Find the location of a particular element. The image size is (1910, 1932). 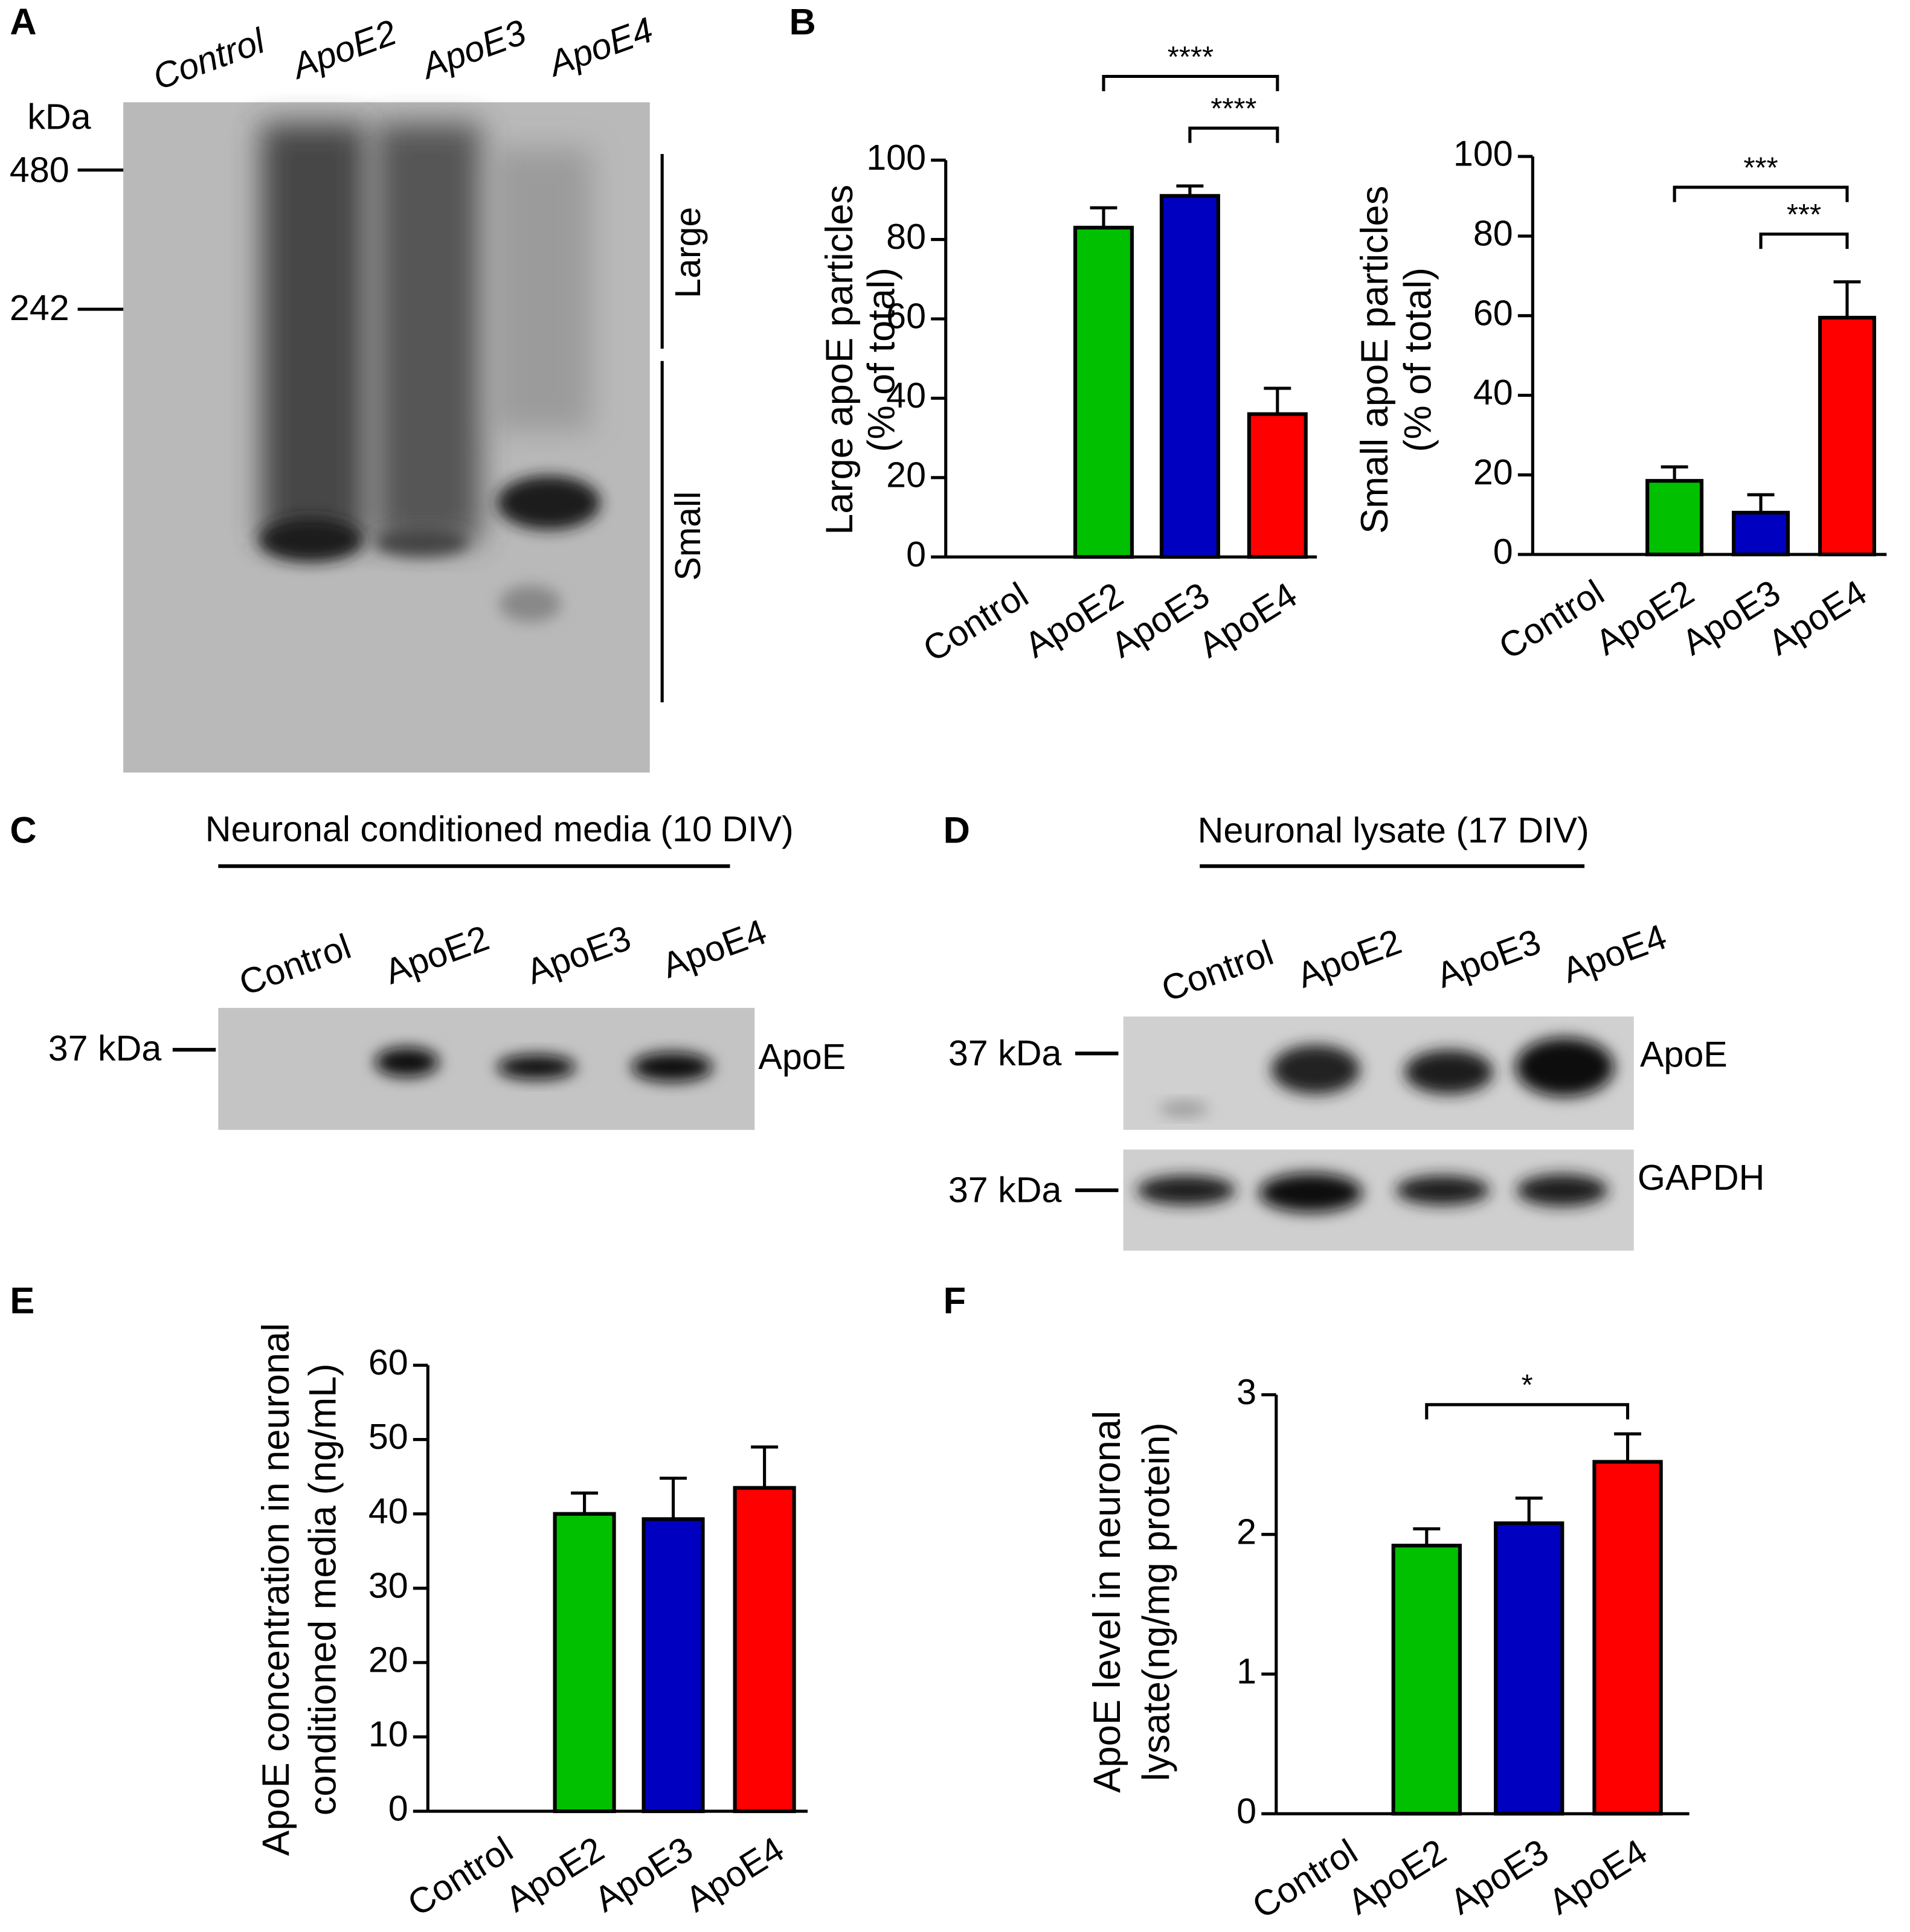

region-label: Small is located at coordinates (687, 536).